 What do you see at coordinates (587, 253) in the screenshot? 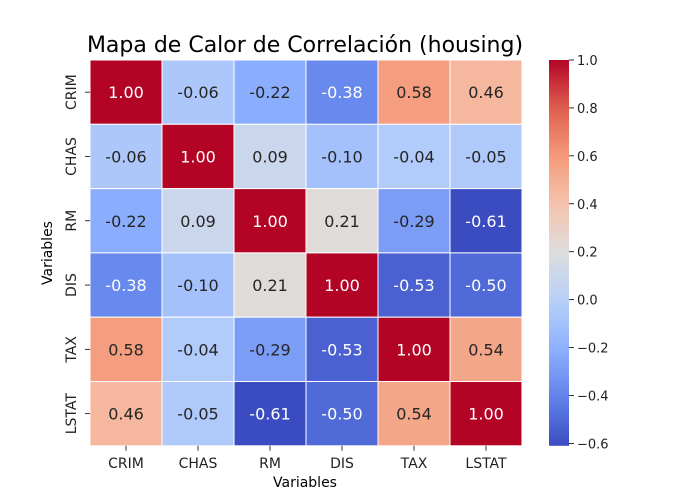
I see `colorbar-tick-label: 0.2` at bounding box center [587, 253].